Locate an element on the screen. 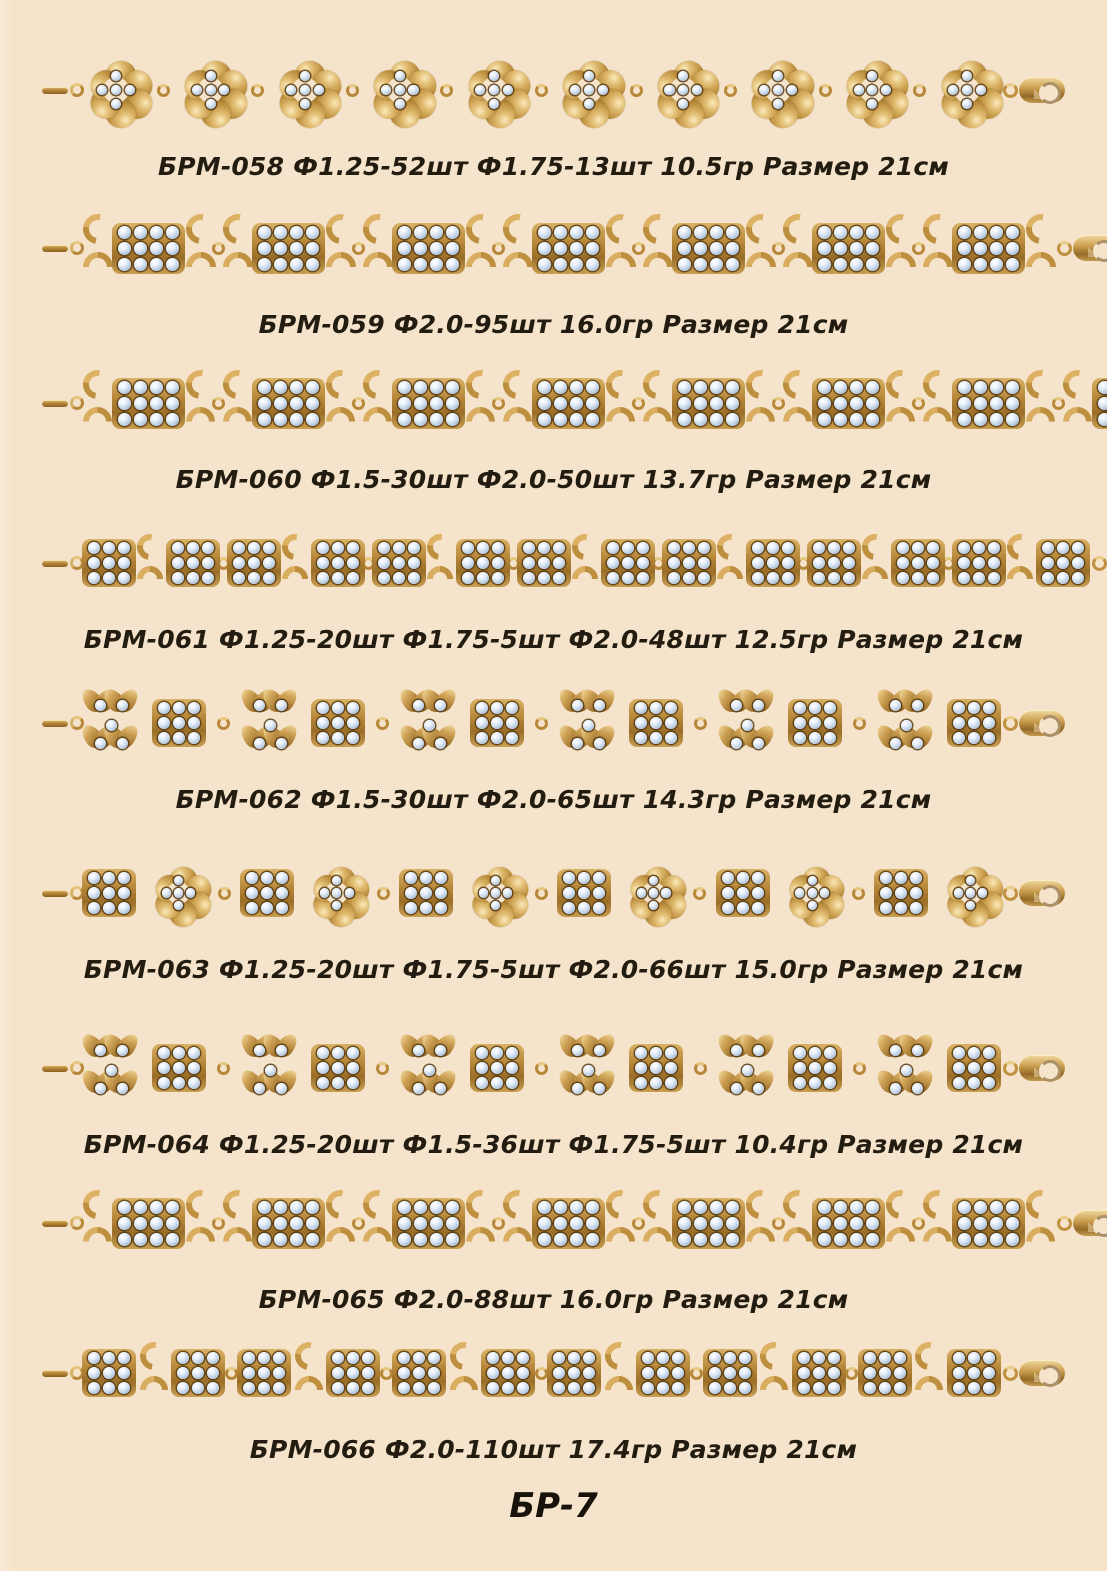 The width and height of the screenshot is (1107, 1571). bracelet-row-брм-065: БРМ-065 Ф2.0-88шт 16.0гр Размер 21см is located at coordinates (553, 1244).